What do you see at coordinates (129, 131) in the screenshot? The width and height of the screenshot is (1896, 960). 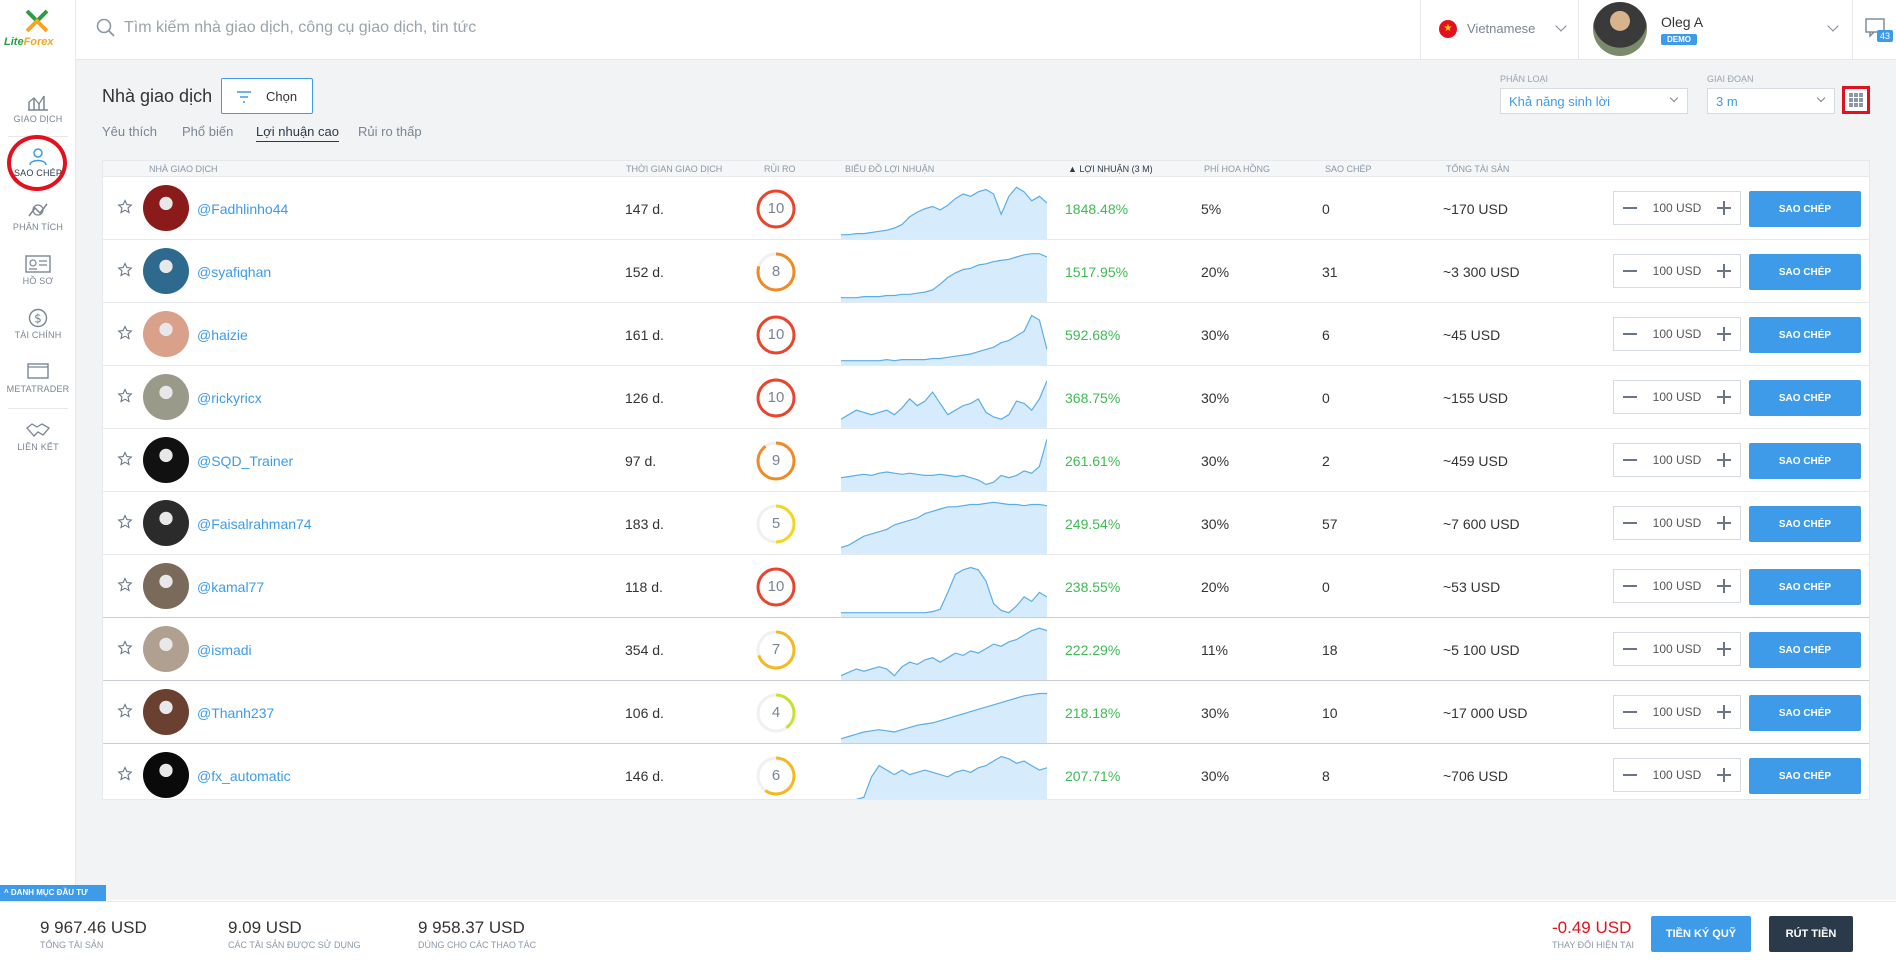 I see `tab-favorites: Yêu thích` at bounding box center [129, 131].